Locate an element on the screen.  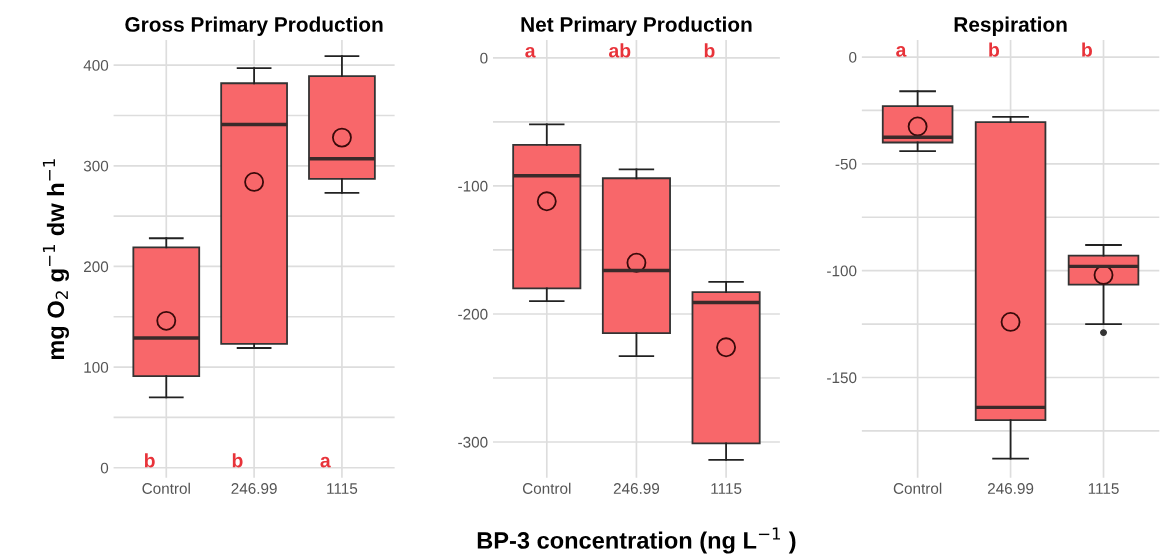
chart-title: Respiration is located at coordinates (1010, 26).